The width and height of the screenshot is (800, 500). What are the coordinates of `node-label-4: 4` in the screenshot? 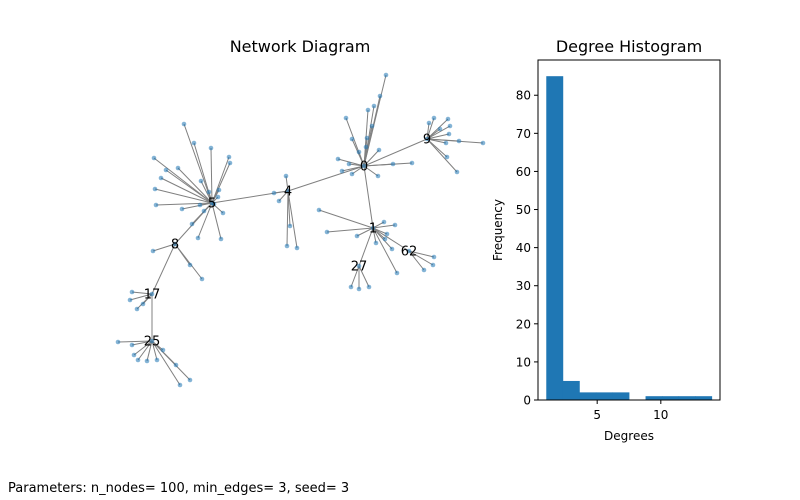 It's located at (288, 192).